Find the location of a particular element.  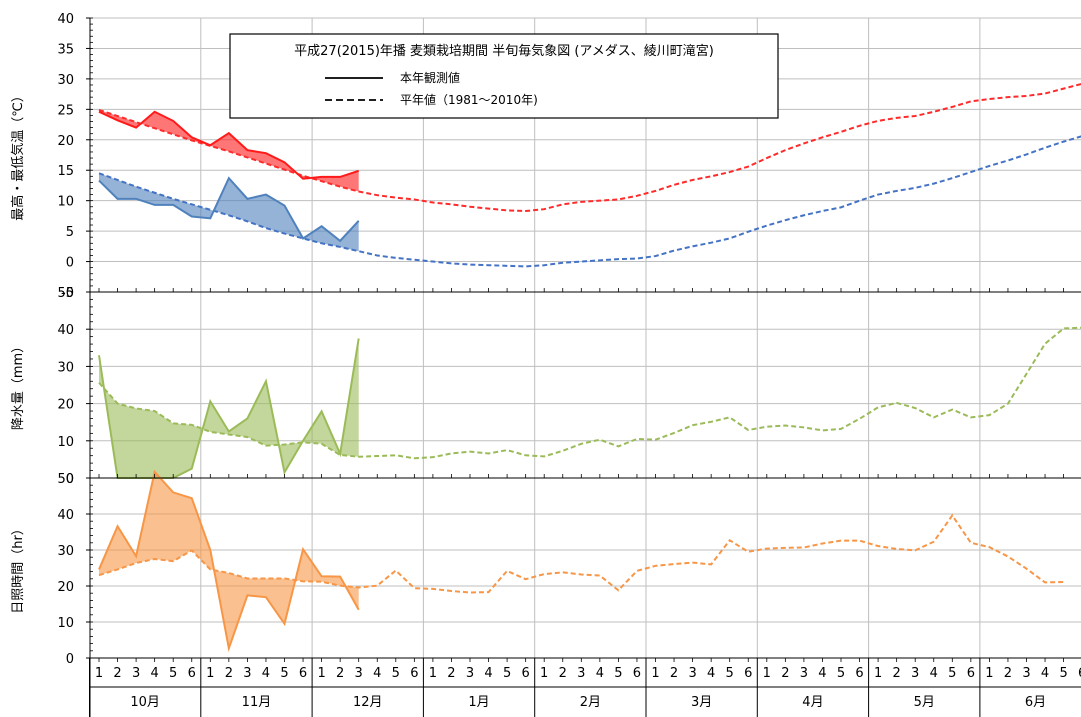

month-label: 12月 is located at coordinates (368, 702).